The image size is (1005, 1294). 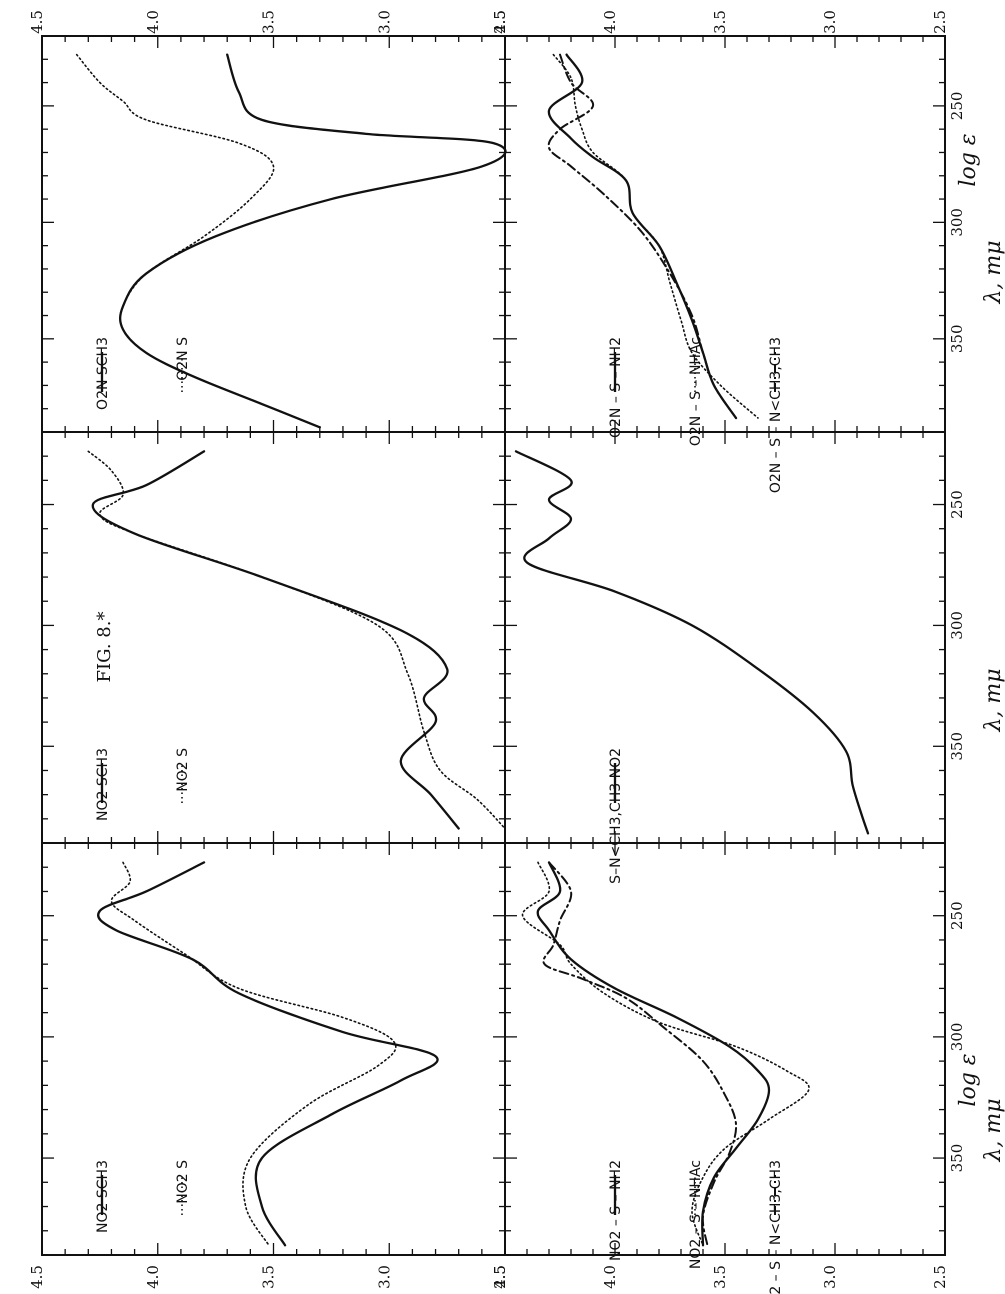 I want to click on legend-label: O2N – S – N<CH3,CH3, so click(x=776, y=415).